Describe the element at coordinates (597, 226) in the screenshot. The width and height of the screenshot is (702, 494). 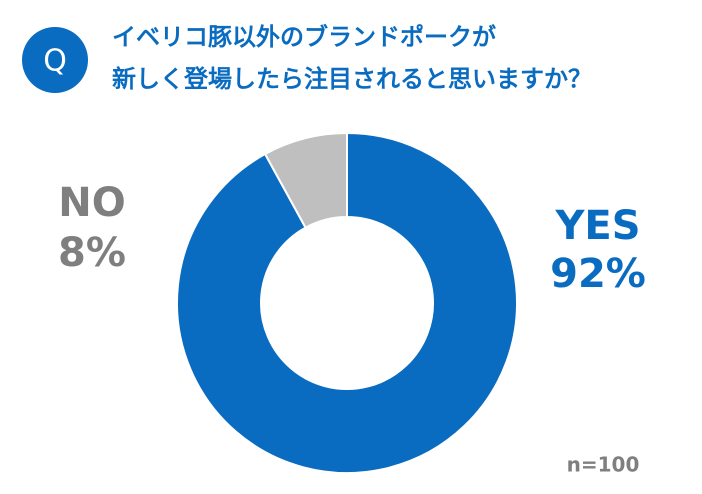
I see `slice-label: YES` at that location.